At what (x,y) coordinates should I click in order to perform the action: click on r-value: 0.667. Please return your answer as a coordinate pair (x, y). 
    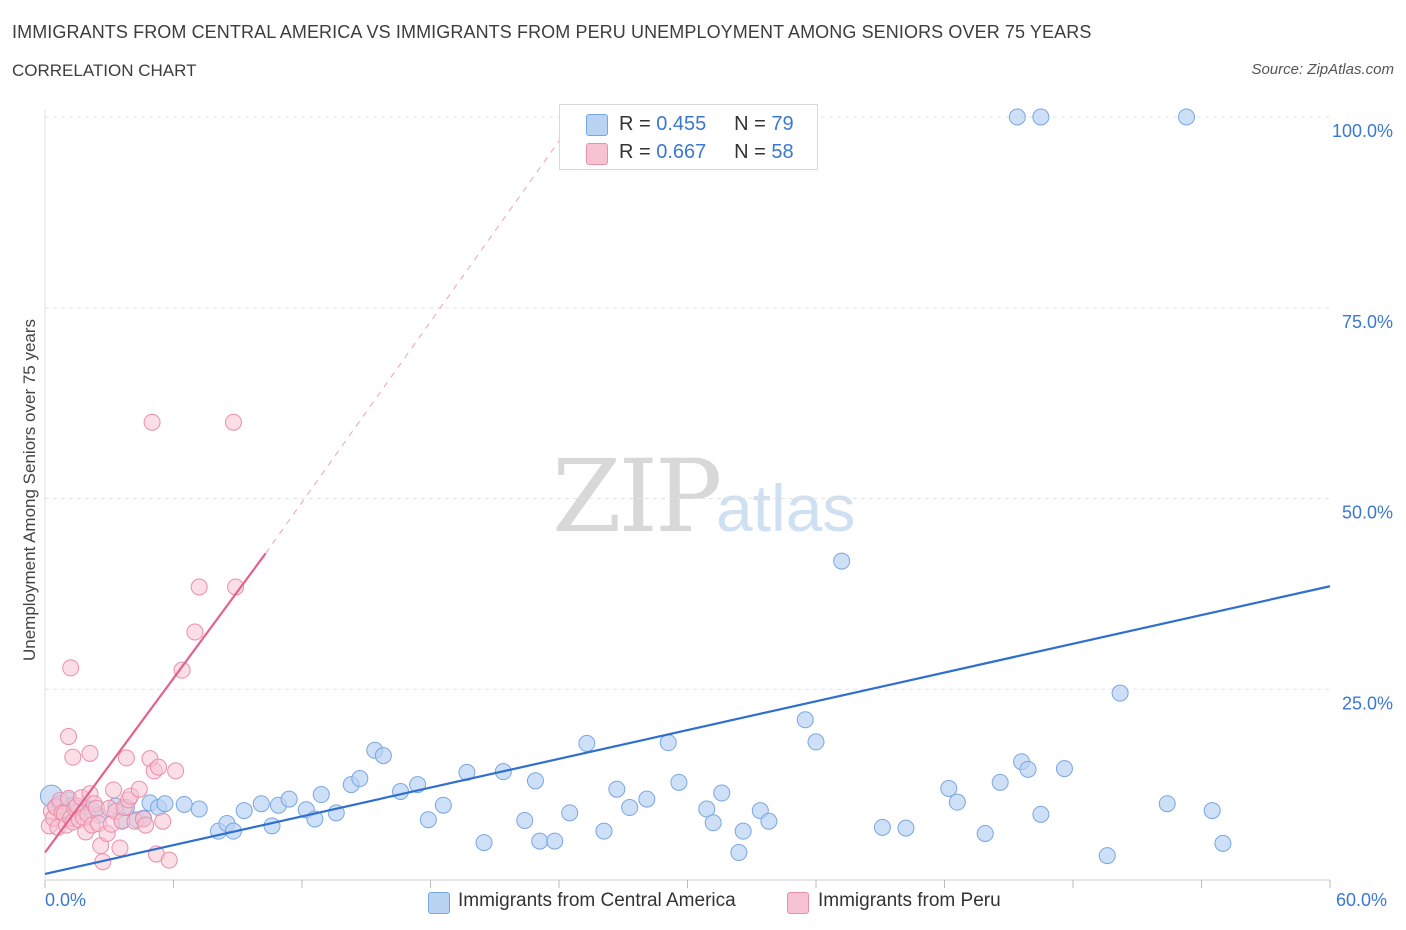
    Looking at the image, I should click on (681, 152).